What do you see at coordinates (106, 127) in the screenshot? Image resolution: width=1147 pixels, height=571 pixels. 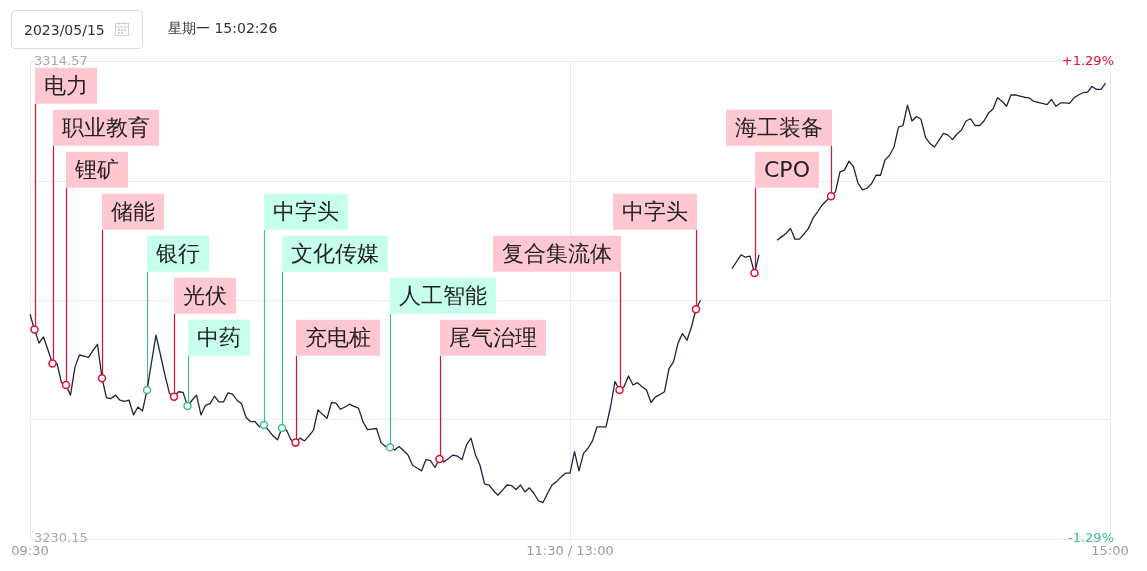 I see `data-label: 职业教育` at bounding box center [106, 127].